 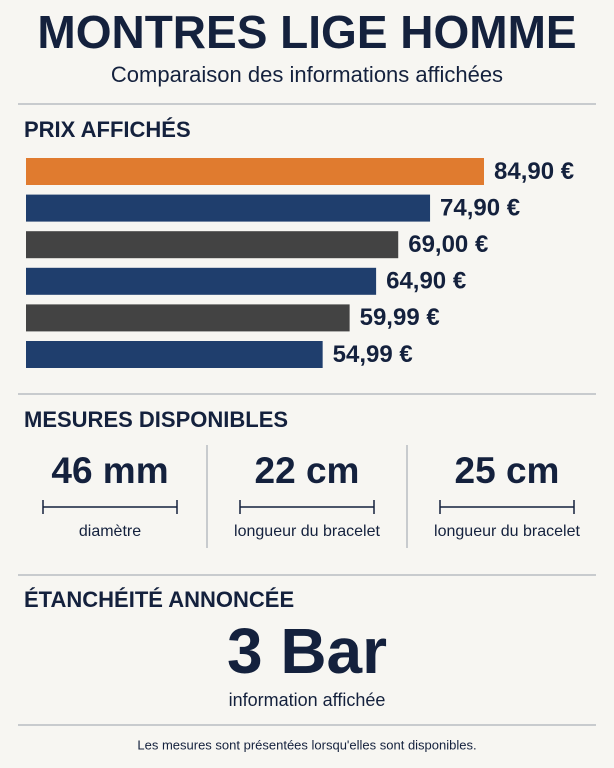 What do you see at coordinates (307, 651) in the screenshot?
I see `water-resistance-value: 3 Bar` at bounding box center [307, 651].